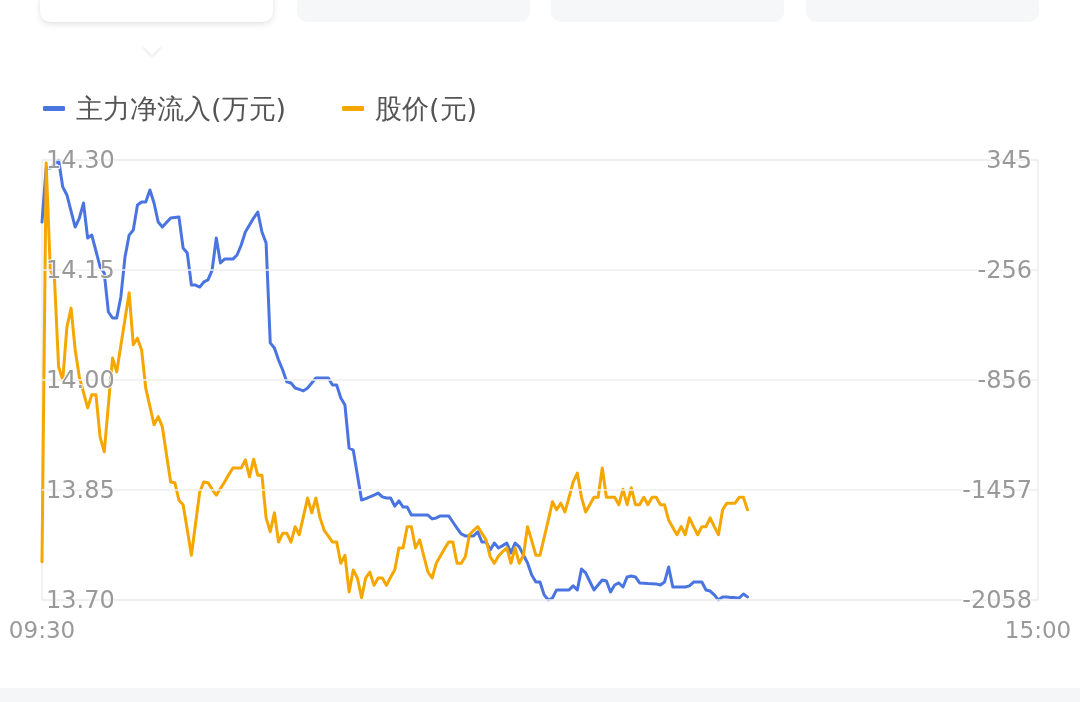  What do you see at coordinates (80, 160) in the screenshot?
I see `y-tick-label: 14.30` at bounding box center [80, 160].